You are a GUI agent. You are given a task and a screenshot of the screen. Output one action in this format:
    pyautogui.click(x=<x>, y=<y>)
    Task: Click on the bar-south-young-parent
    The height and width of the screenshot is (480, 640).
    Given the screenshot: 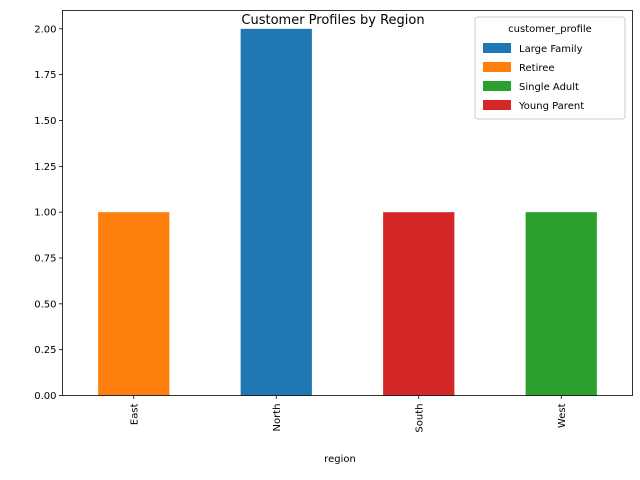 What is the action you would take?
    pyautogui.click(x=419, y=304)
    